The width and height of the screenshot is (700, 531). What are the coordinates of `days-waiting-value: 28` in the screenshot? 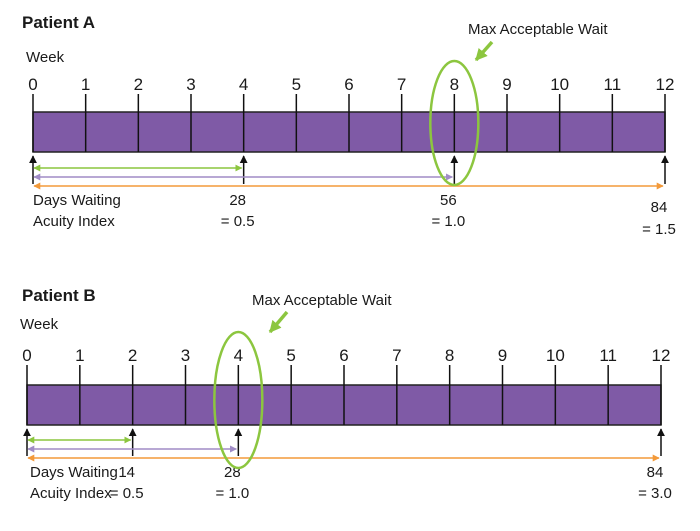 It's located at (237, 200).